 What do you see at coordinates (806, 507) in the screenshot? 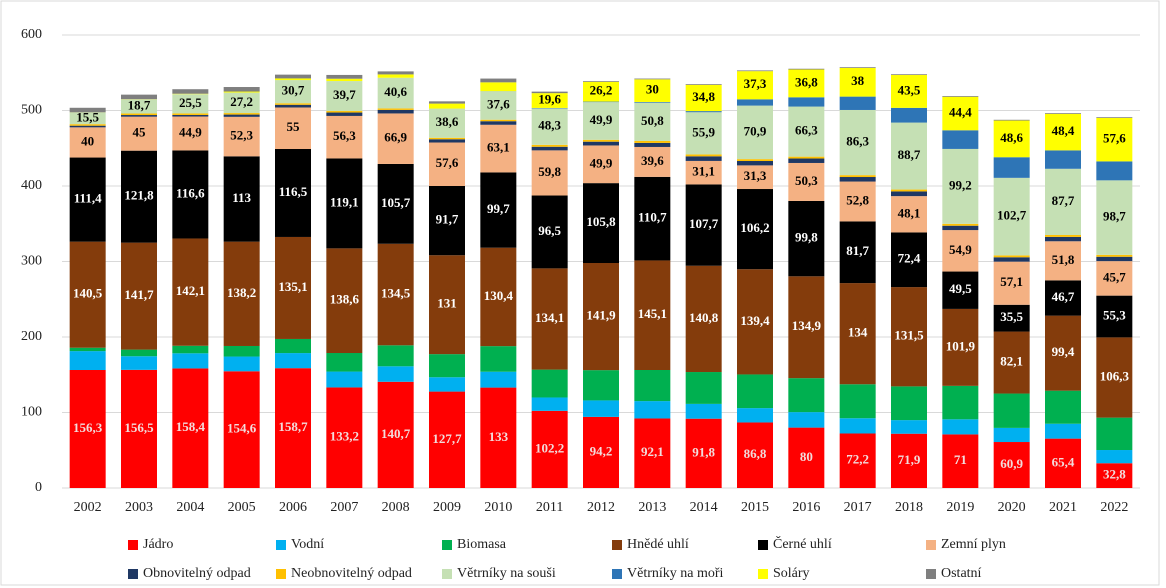
I see `x-tick-label: 2016` at bounding box center [806, 507].